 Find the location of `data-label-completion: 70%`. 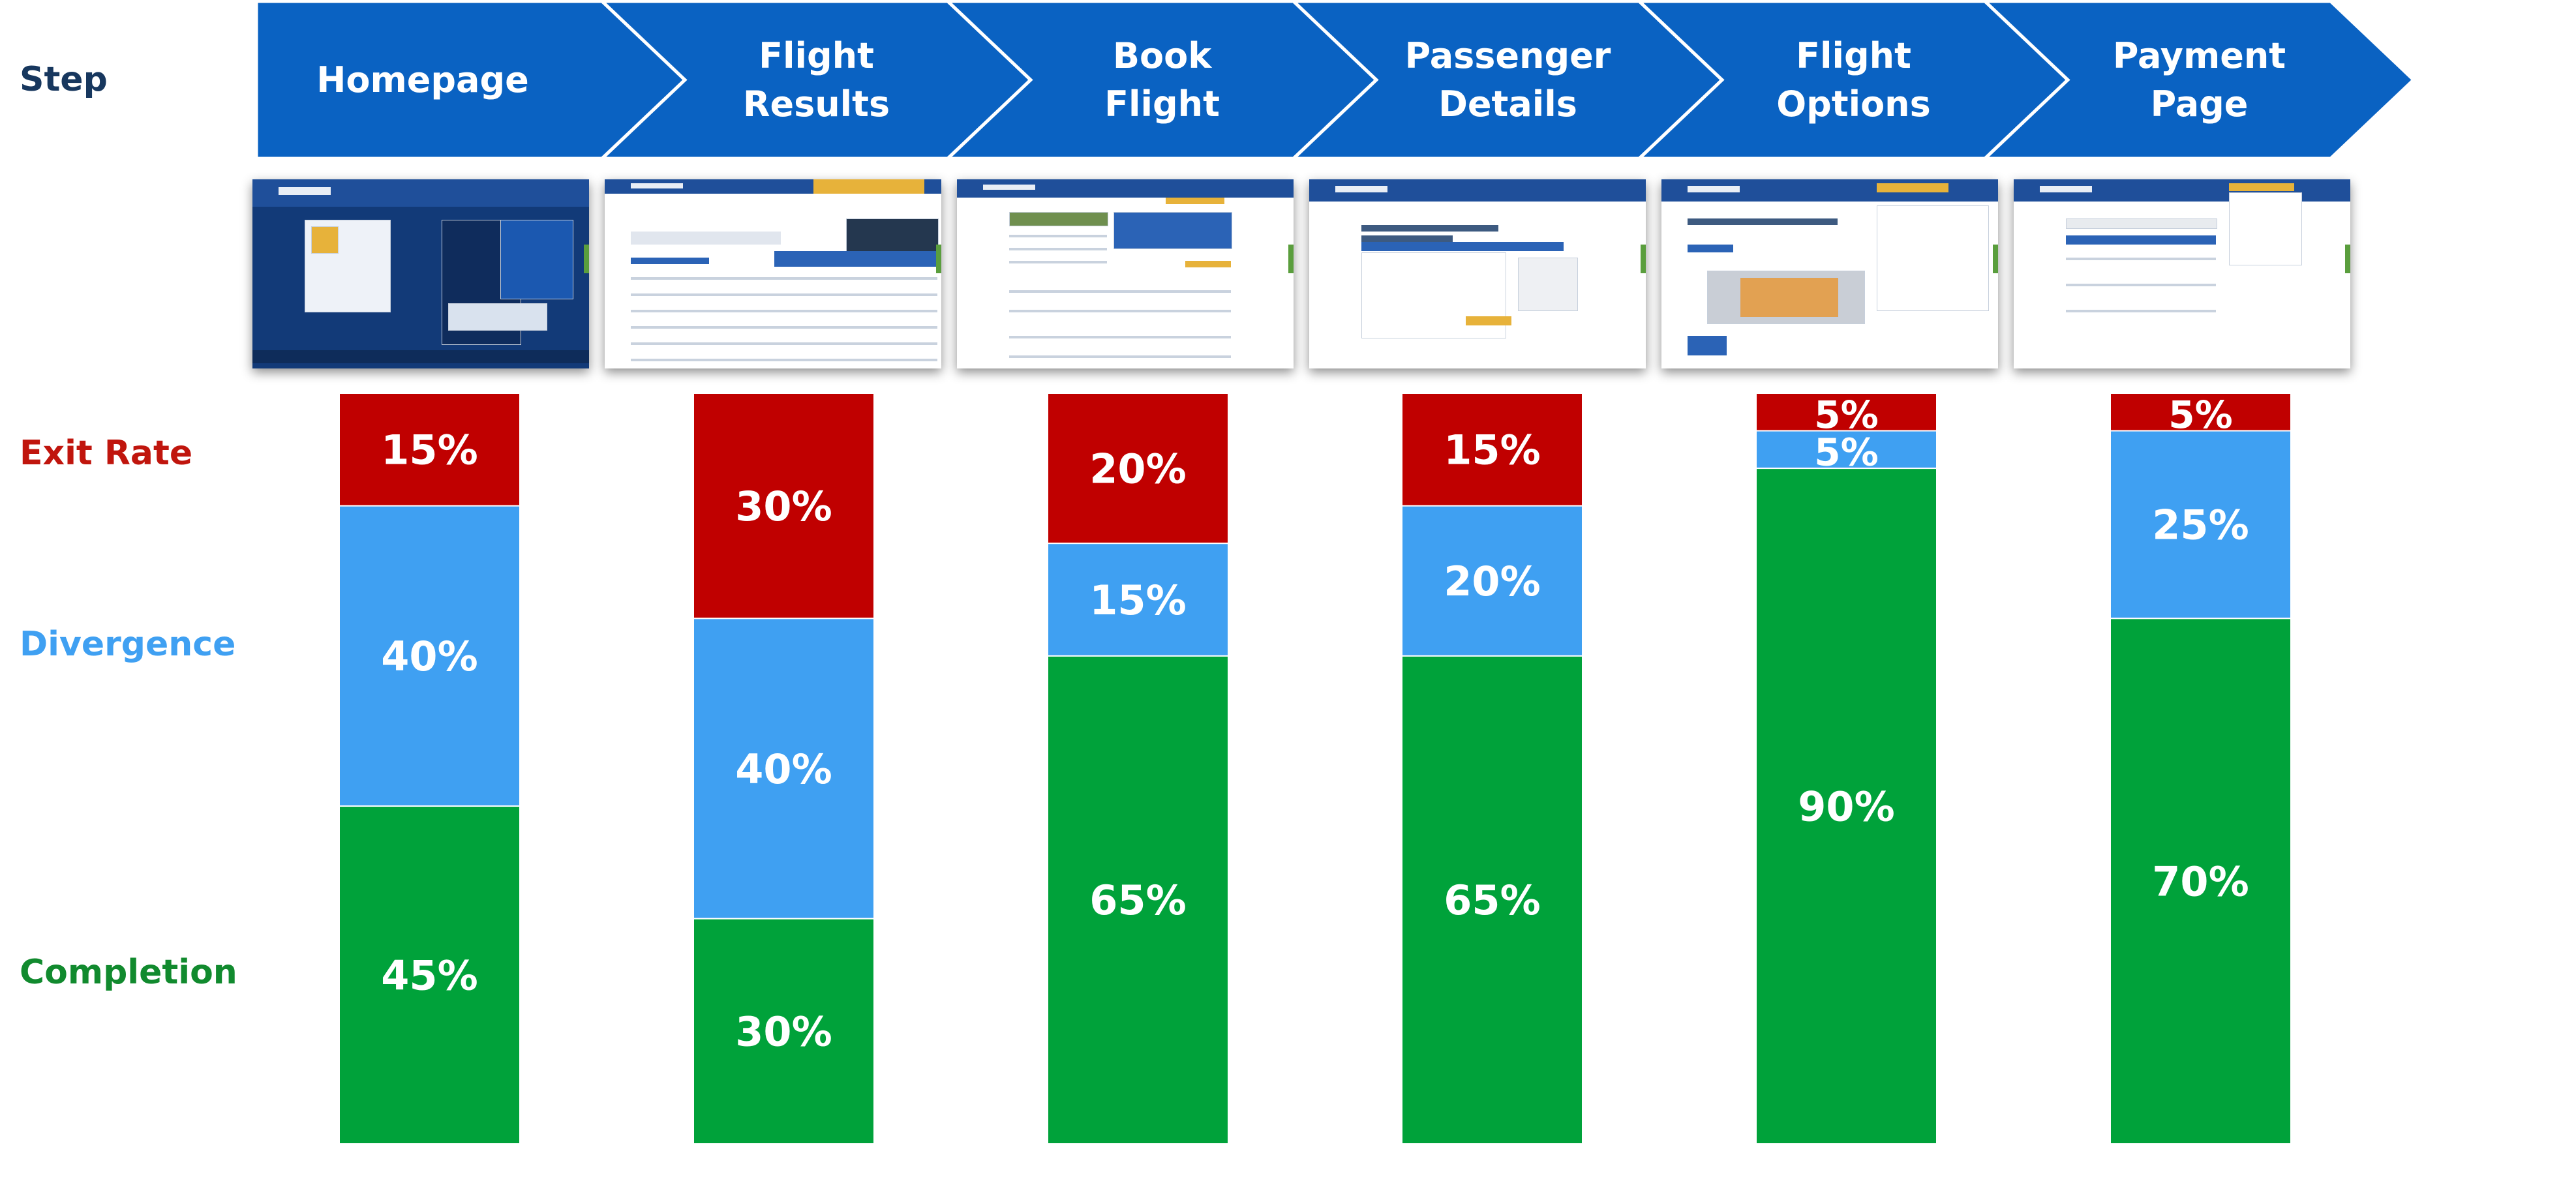

data-label-completion: 70% is located at coordinates (2200, 882).